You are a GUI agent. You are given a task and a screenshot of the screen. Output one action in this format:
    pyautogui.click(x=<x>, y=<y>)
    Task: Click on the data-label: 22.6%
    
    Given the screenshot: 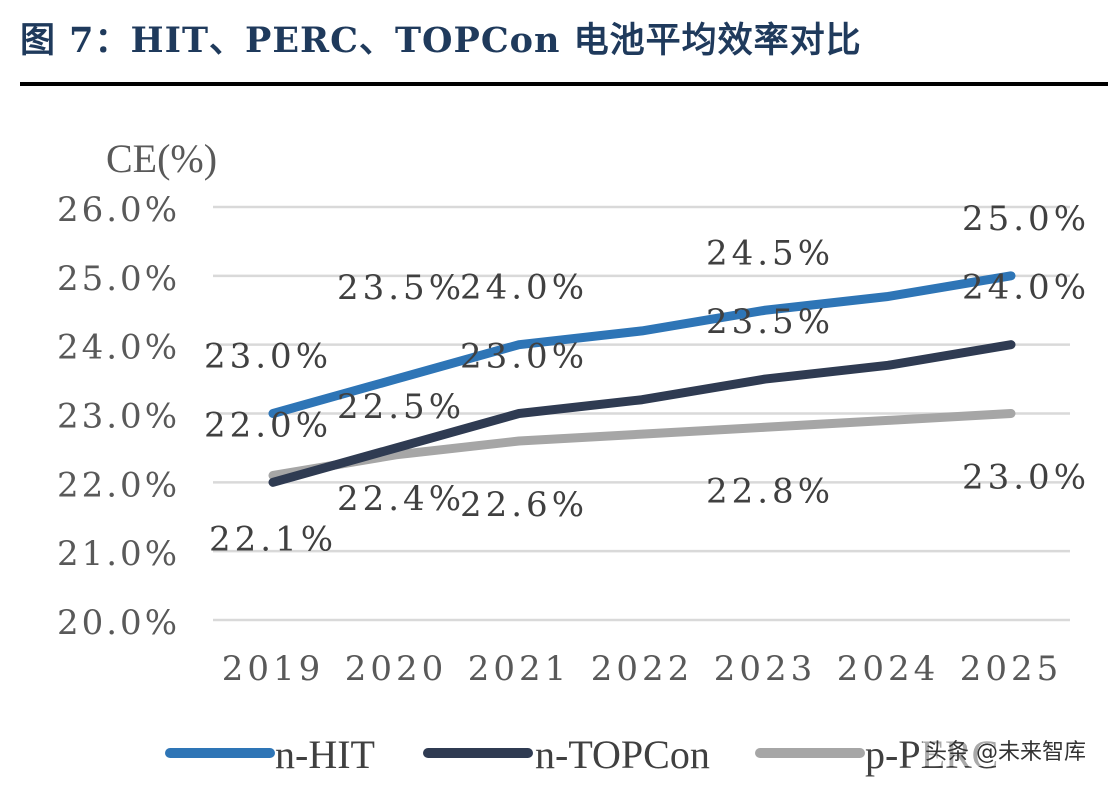 What is the action you would take?
    pyautogui.click(x=524, y=505)
    